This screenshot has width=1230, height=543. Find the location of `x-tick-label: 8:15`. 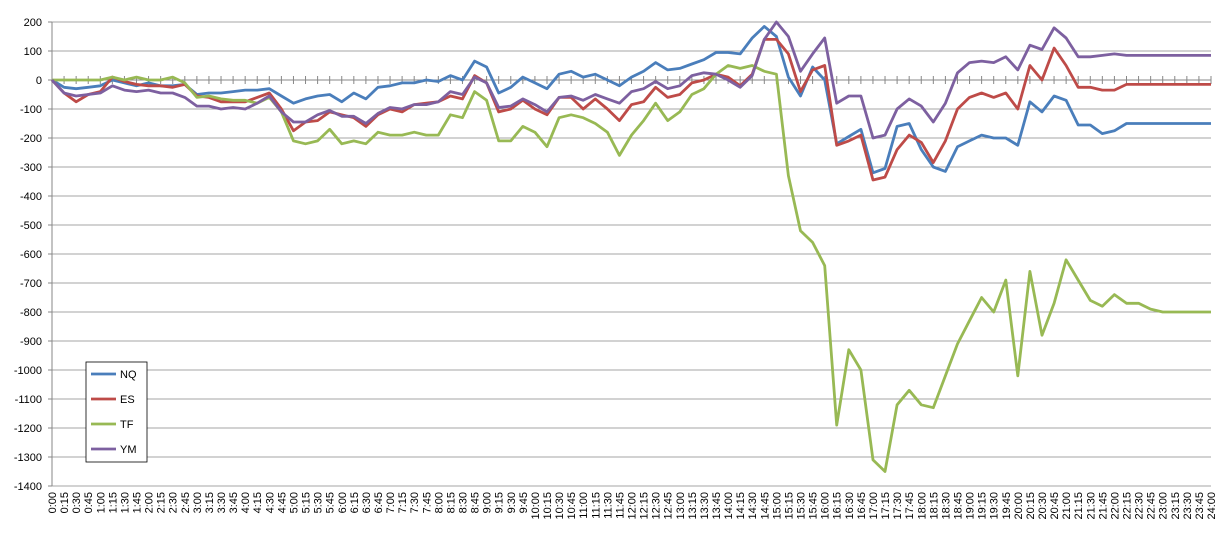

x-tick-label: 8:15 is located at coordinates (451, 502).